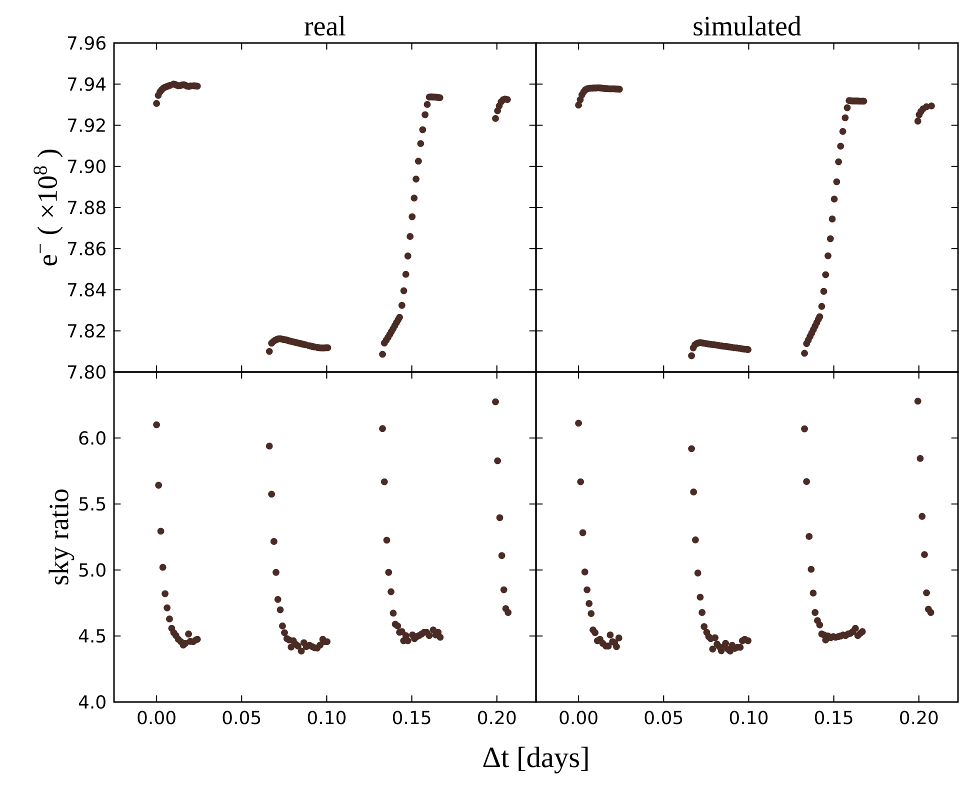 This screenshot has width=962, height=798. What do you see at coordinates (87, 289) in the screenshot?
I see `y-tick-label: 7.84` at bounding box center [87, 289].